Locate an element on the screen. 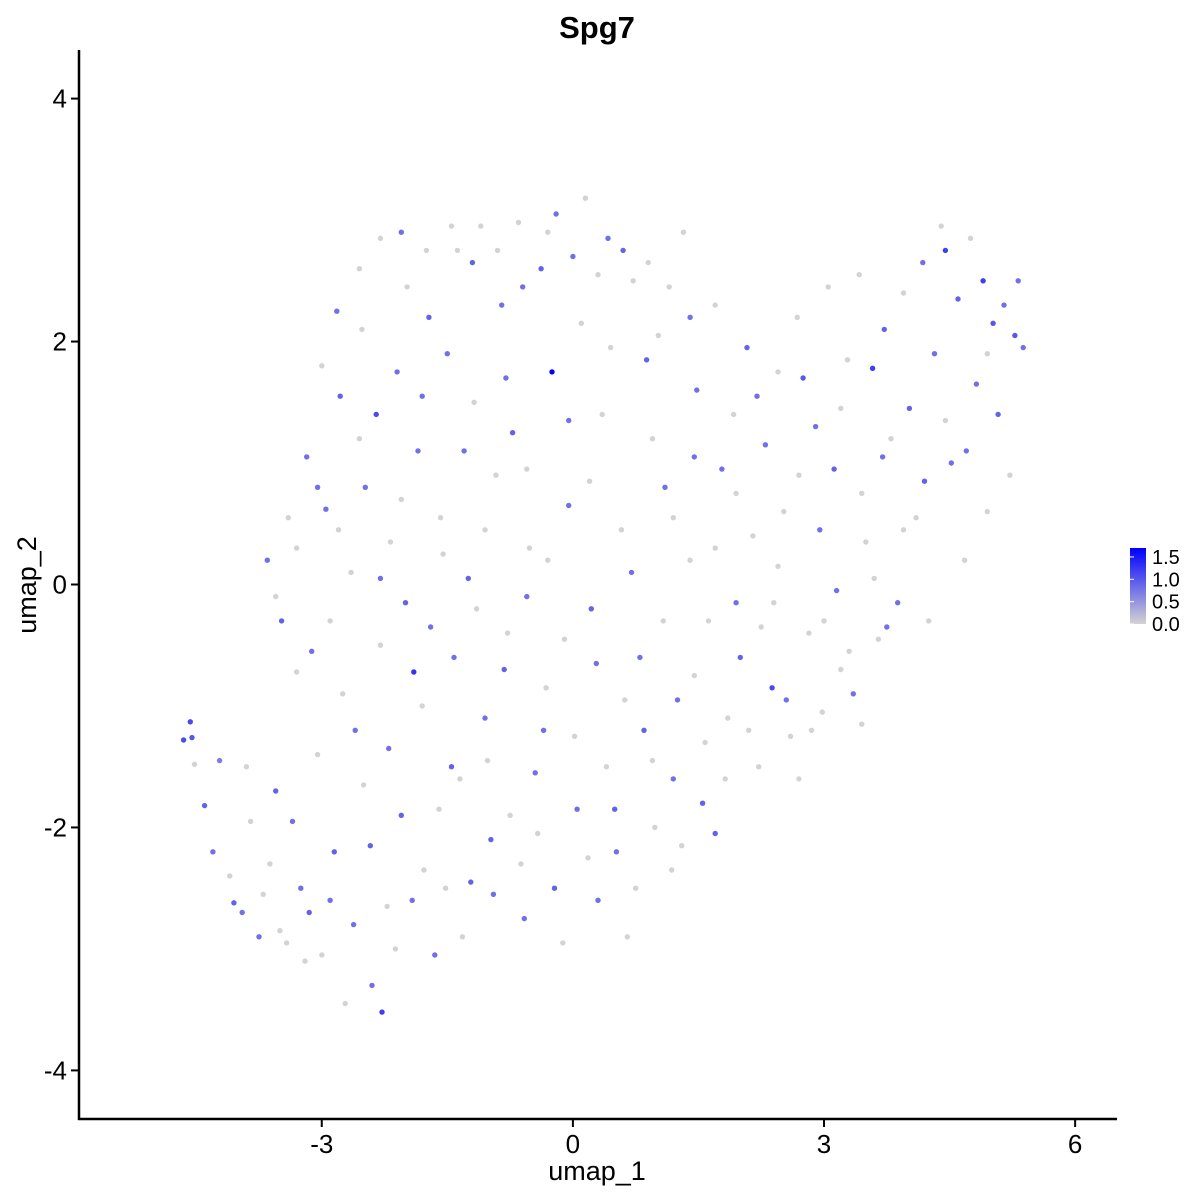 The width and height of the screenshot is (1200, 1200). colorbar-label: 0.0 is located at coordinates (1166, 625).